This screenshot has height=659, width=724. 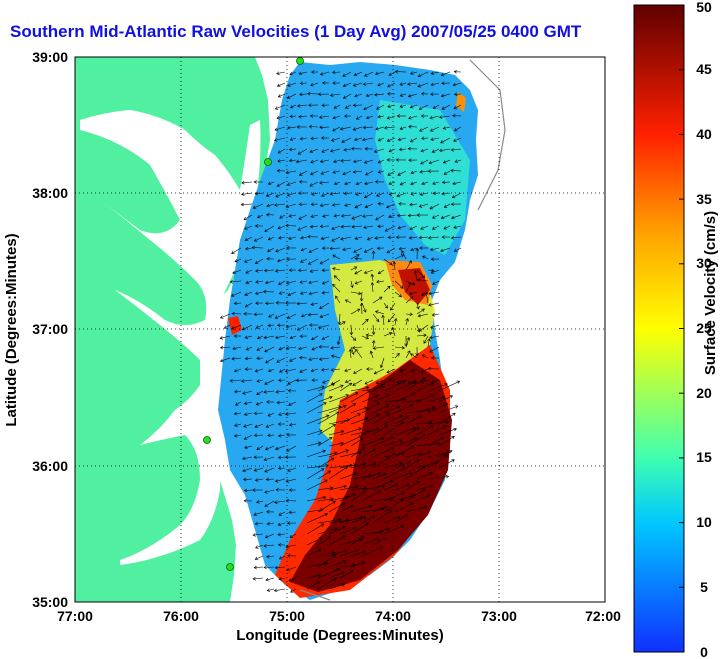 I want to click on station-marker, so click(x=268, y=162).